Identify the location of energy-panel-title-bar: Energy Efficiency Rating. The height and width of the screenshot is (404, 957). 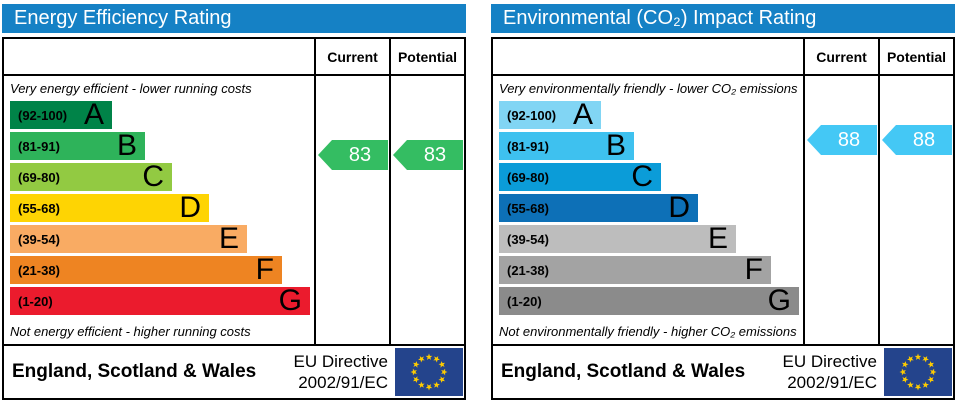
(234, 18).